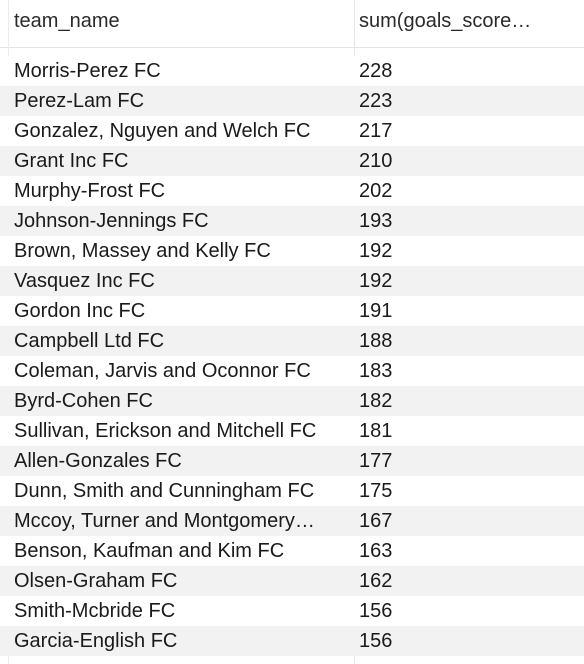 Image resolution: width=584 pixels, height=664 pixels. What do you see at coordinates (162, 371) in the screenshot?
I see `team-name-cell: Coleman, Jarvis and Oconnor FC` at bounding box center [162, 371].